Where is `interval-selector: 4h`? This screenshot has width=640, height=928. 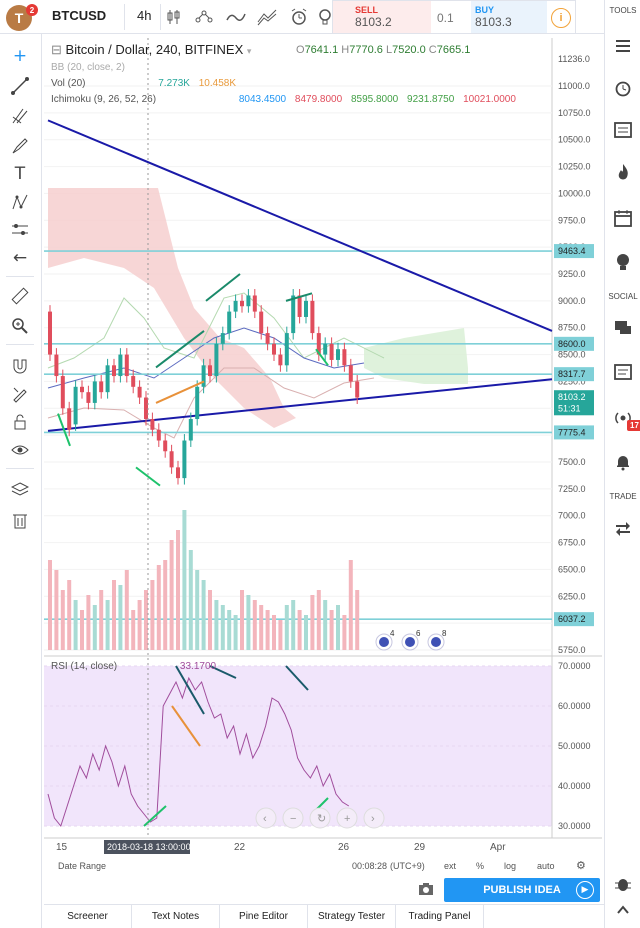
interval-selector: 4h is located at coordinates (144, 15).